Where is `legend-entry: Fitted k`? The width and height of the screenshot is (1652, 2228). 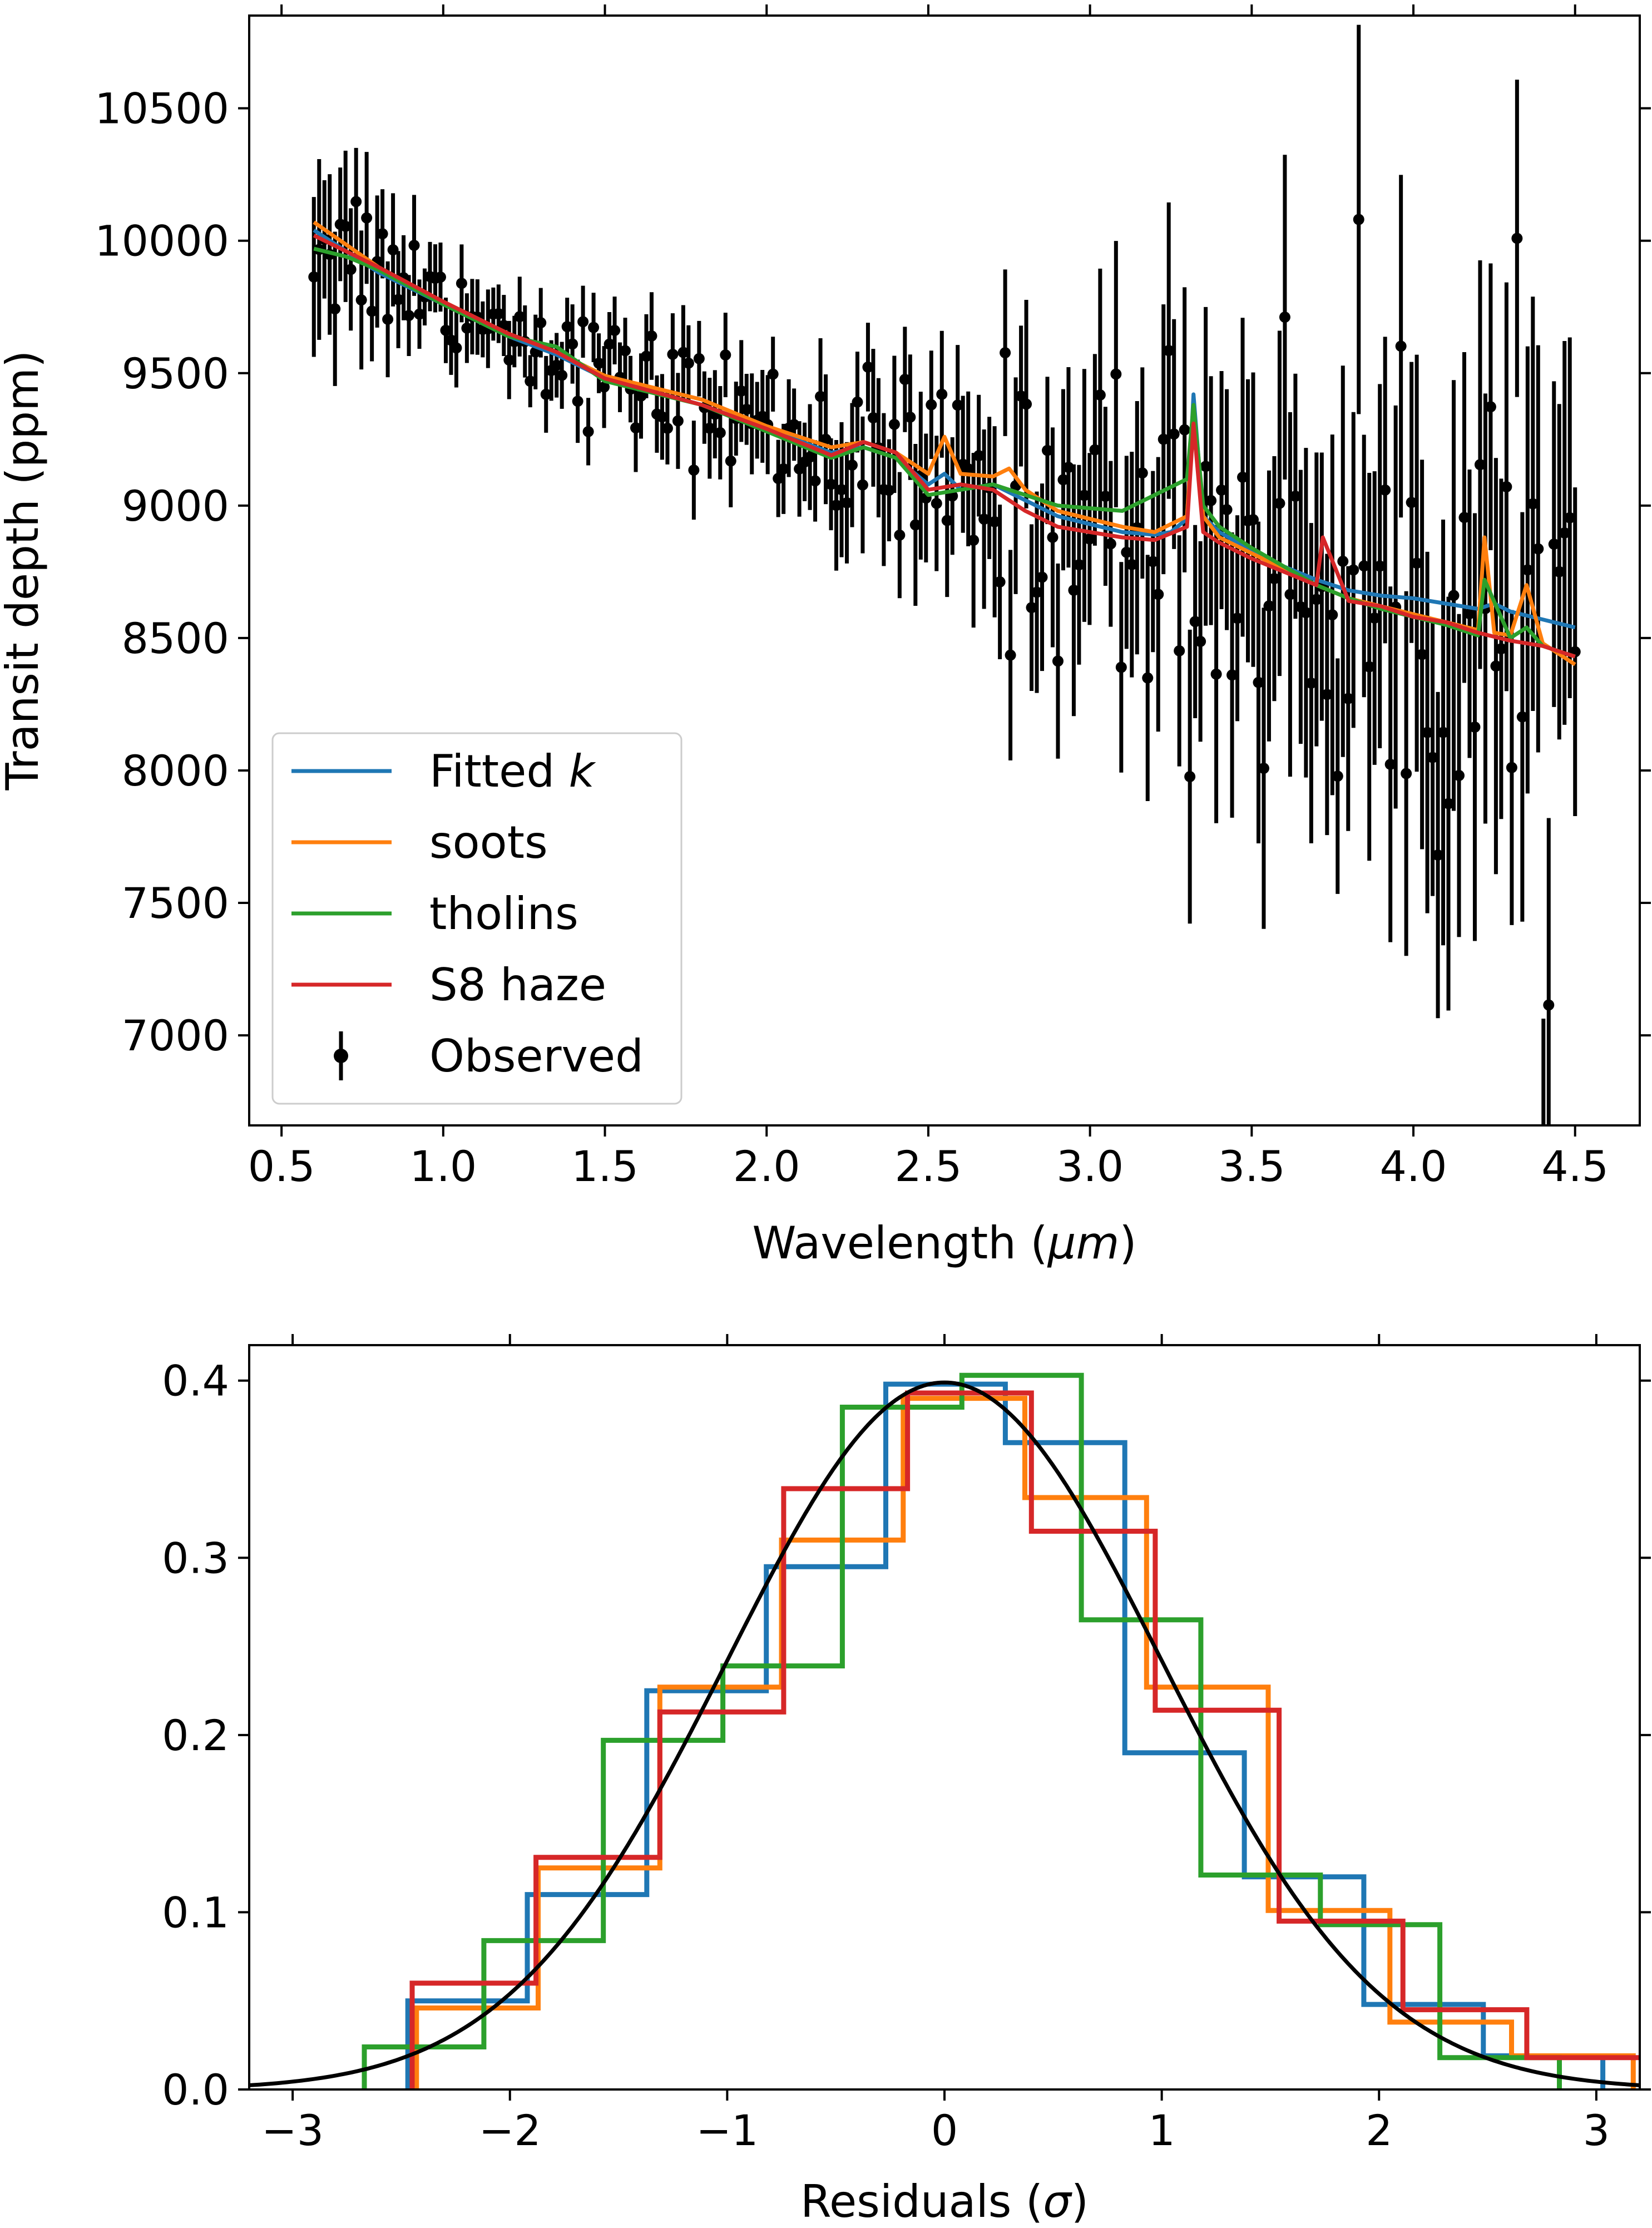
legend-entry: Fitted k is located at coordinates (443, 771).